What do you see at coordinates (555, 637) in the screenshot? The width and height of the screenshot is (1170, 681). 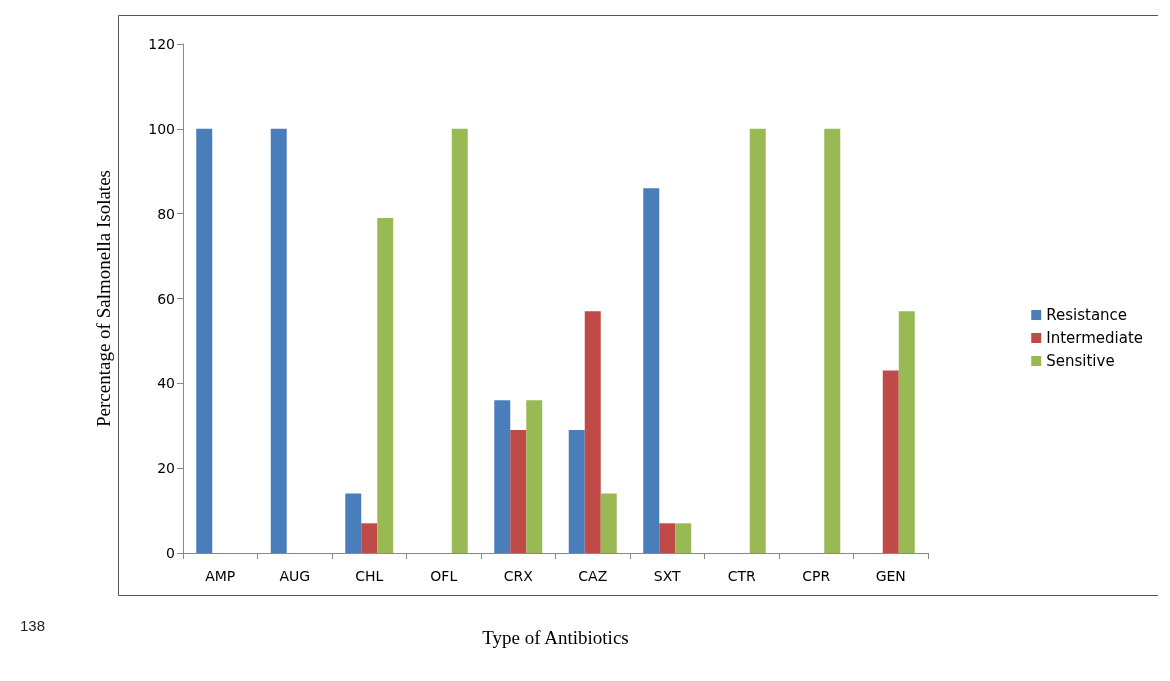 I see `x-axis-title: Type of Antibiotics` at bounding box center [555, 637].